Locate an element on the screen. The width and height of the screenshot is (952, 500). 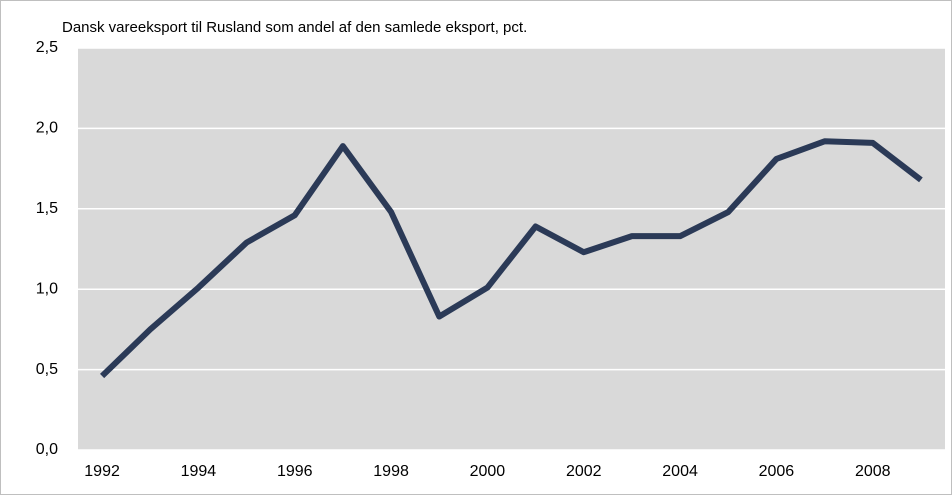
y-tick-label: 0,5 is located at coordinates (47, 369).